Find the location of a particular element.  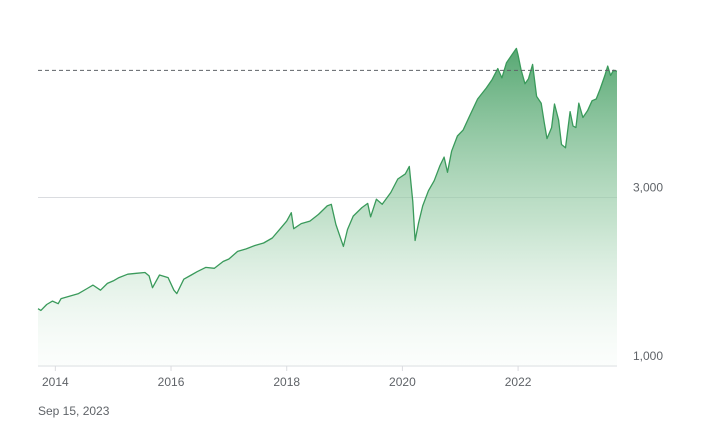

y-tick-label: 3,000 is located at coordinates (648, 188).